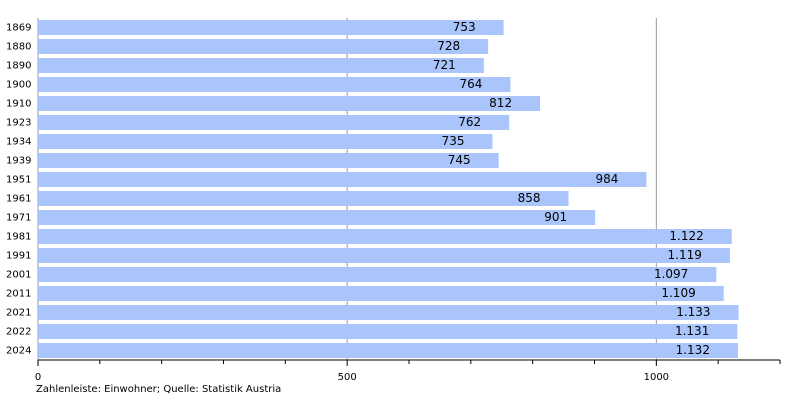 Image resolution: width=800 pixels, height=400 pixels. What do you see at coordinates (18, 142) in the screenshot?
I see `y-tick-label: 1934` at bounding box center [18, 142].